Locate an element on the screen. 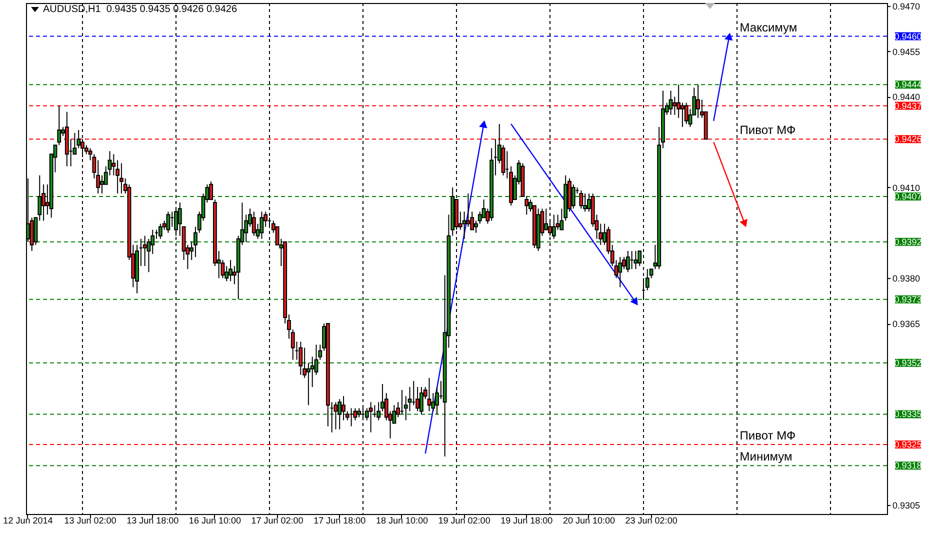 This screenshot has height=535, width=931. y-tick-label: 0.9380 is located at coordinates (906, 279).